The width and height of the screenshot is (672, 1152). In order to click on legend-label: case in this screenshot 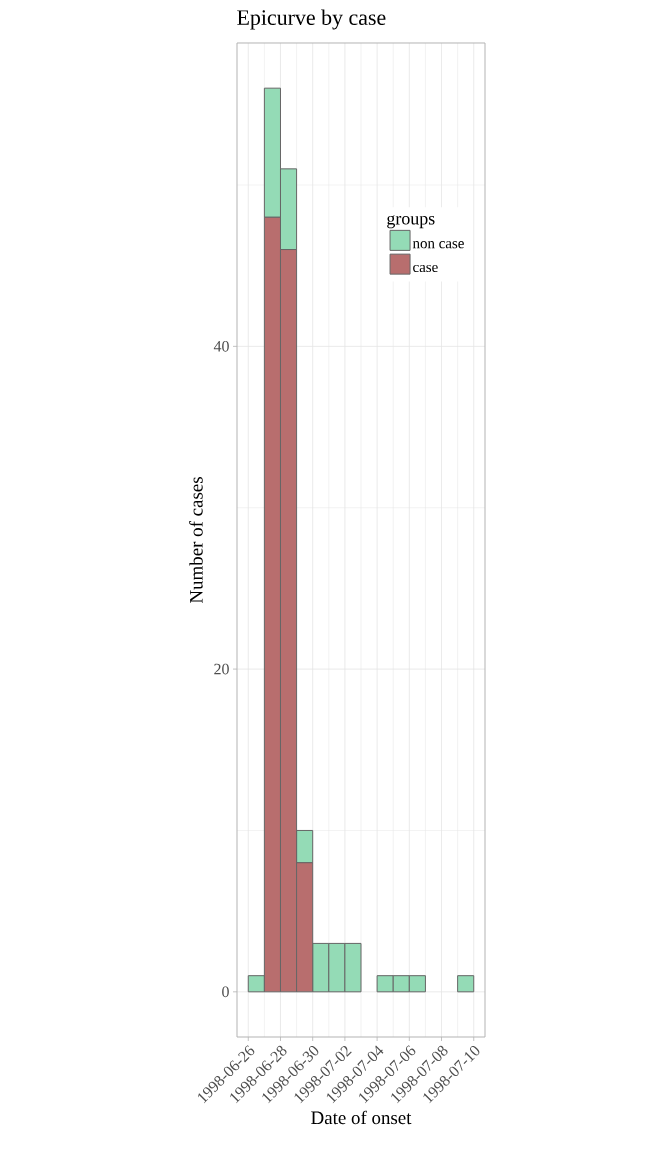, I will do `click(425, 268)`.